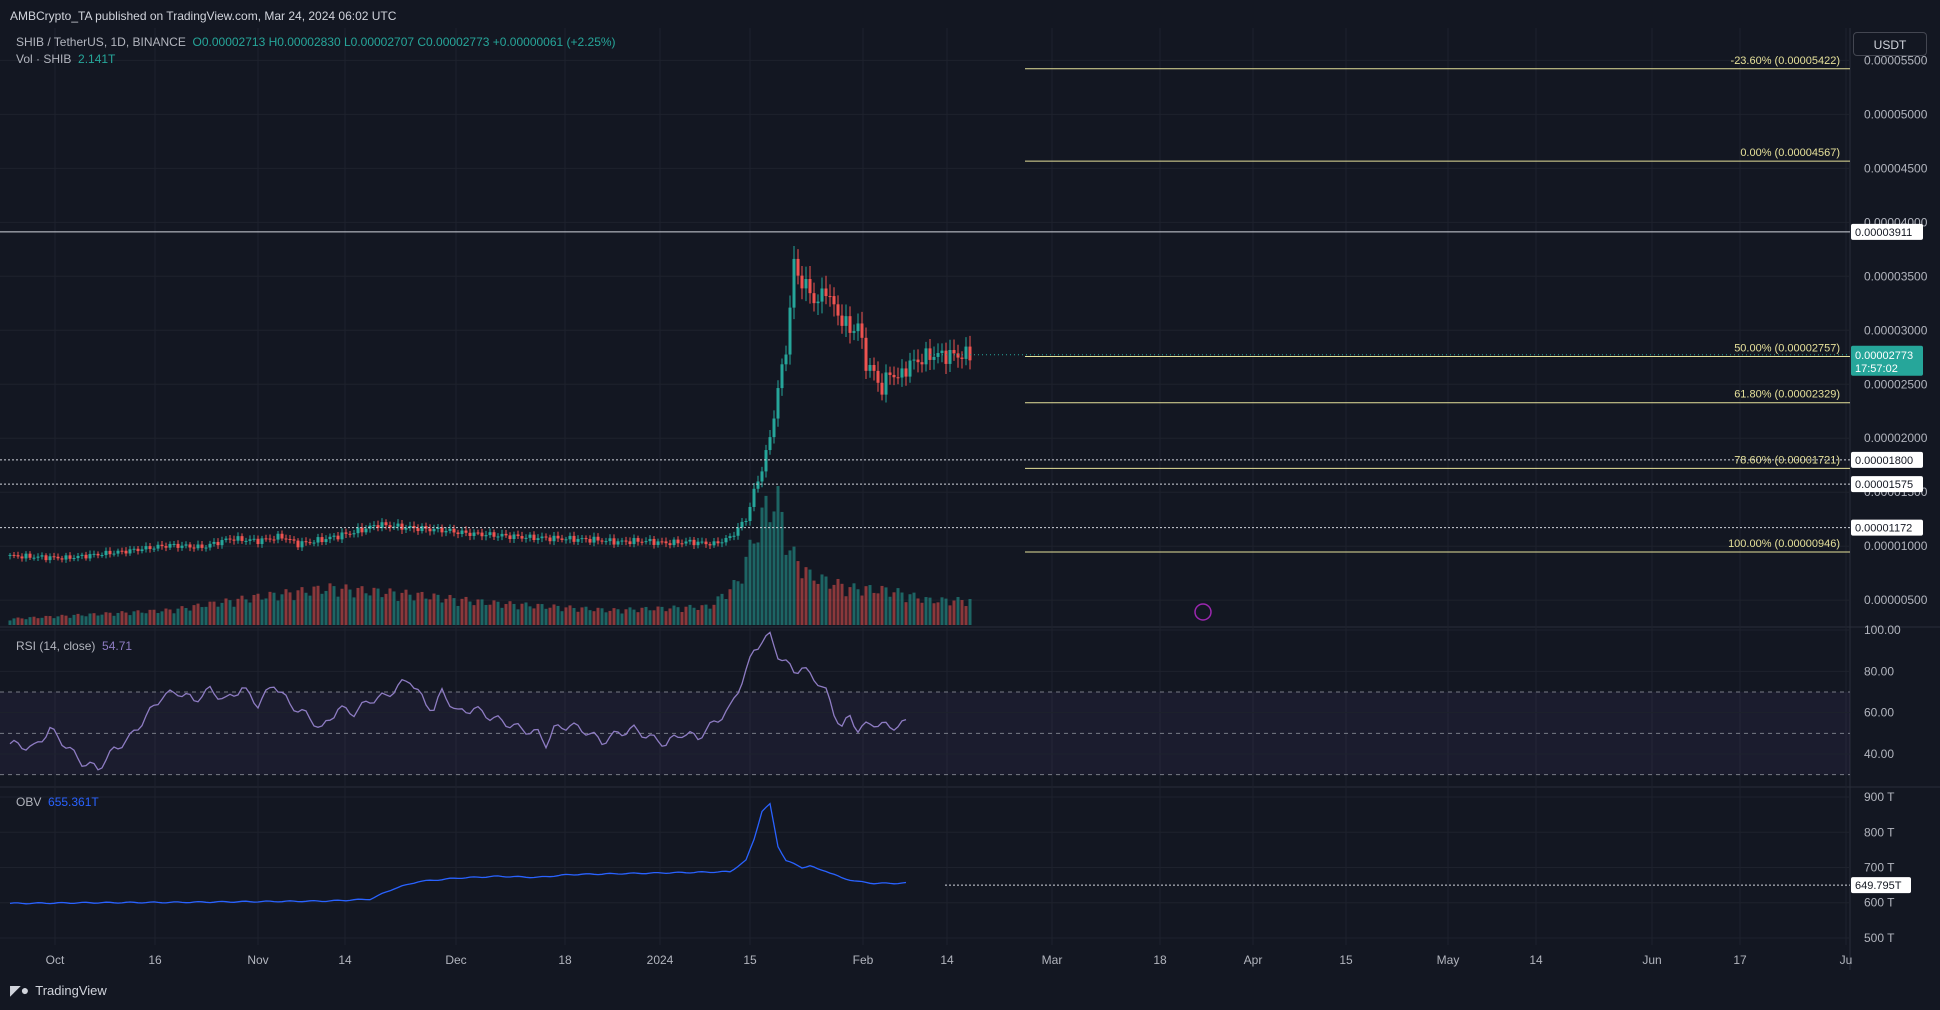 This screenshot has width=1940, height=1010. I want to click on price-level-tag-text: 0.00001172, so click(1883, 529).